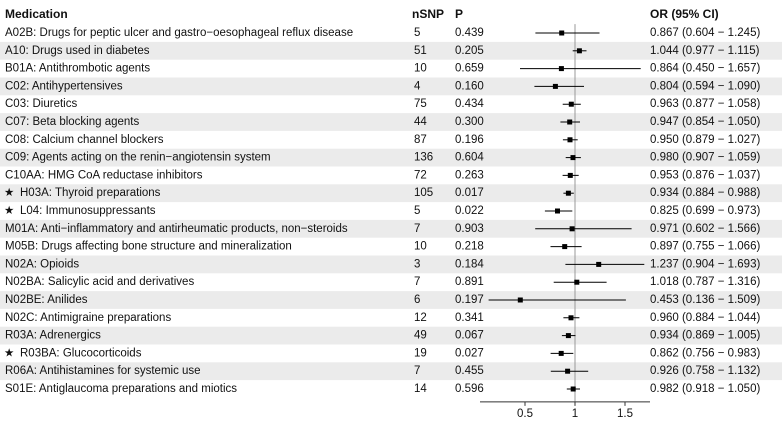 This screenshot has width=782, height=428. Describe the element at coordinates (705, 264) in the screenshot. I see `or-label: 1.237 (0.904 − 1.693)` at that location.